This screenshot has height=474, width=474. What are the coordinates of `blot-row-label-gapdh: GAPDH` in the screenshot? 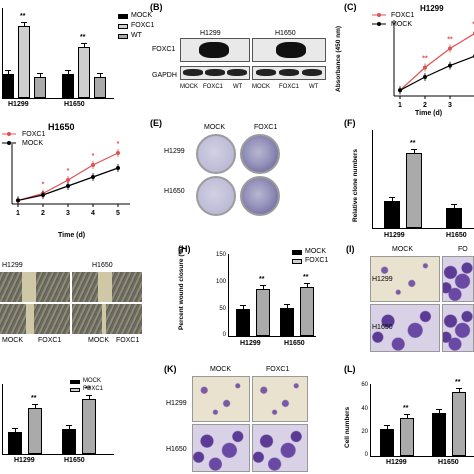 It's located at (164, 75).